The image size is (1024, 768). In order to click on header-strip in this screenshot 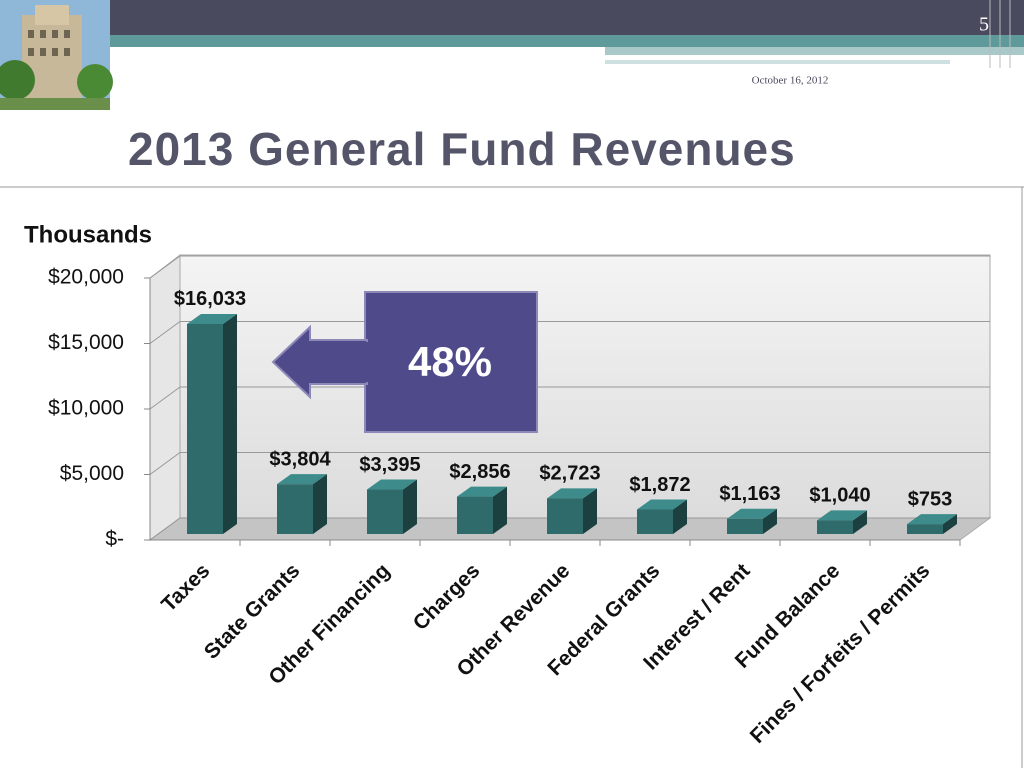, I will do `click(567, 41)`.